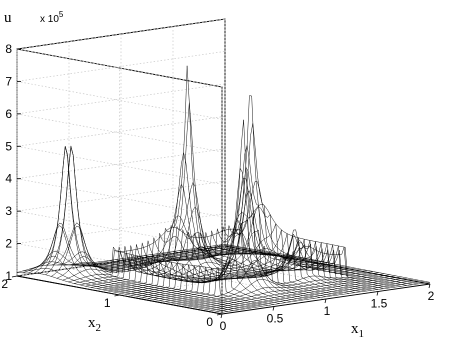 The image size is (452, 340). Describe the element at coordinates (8, 146) in the screenshot. I see `z-tick-label: 5` at that location.